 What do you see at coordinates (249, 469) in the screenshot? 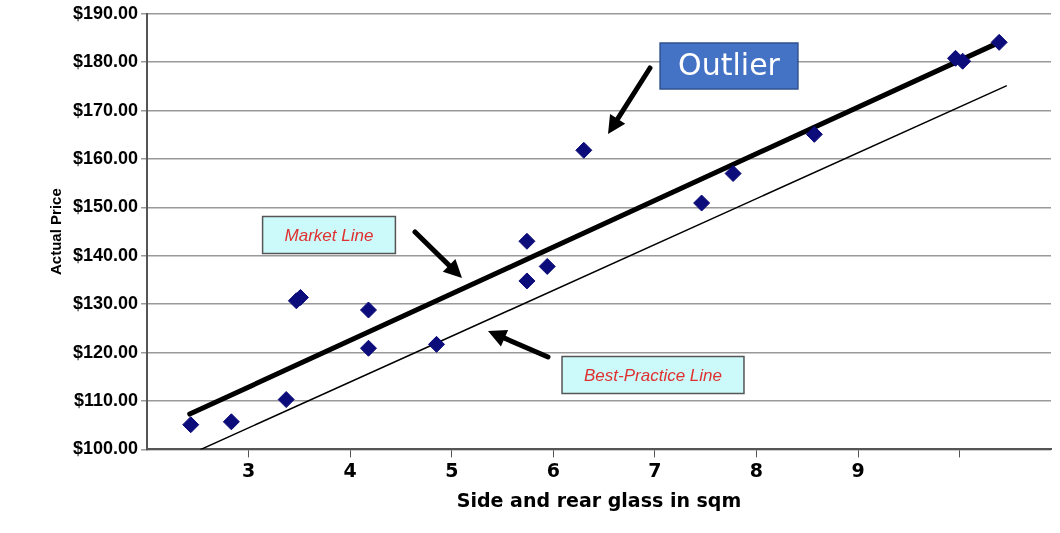
I see `x-tick-label: 3` at bounding box center [249, 469].